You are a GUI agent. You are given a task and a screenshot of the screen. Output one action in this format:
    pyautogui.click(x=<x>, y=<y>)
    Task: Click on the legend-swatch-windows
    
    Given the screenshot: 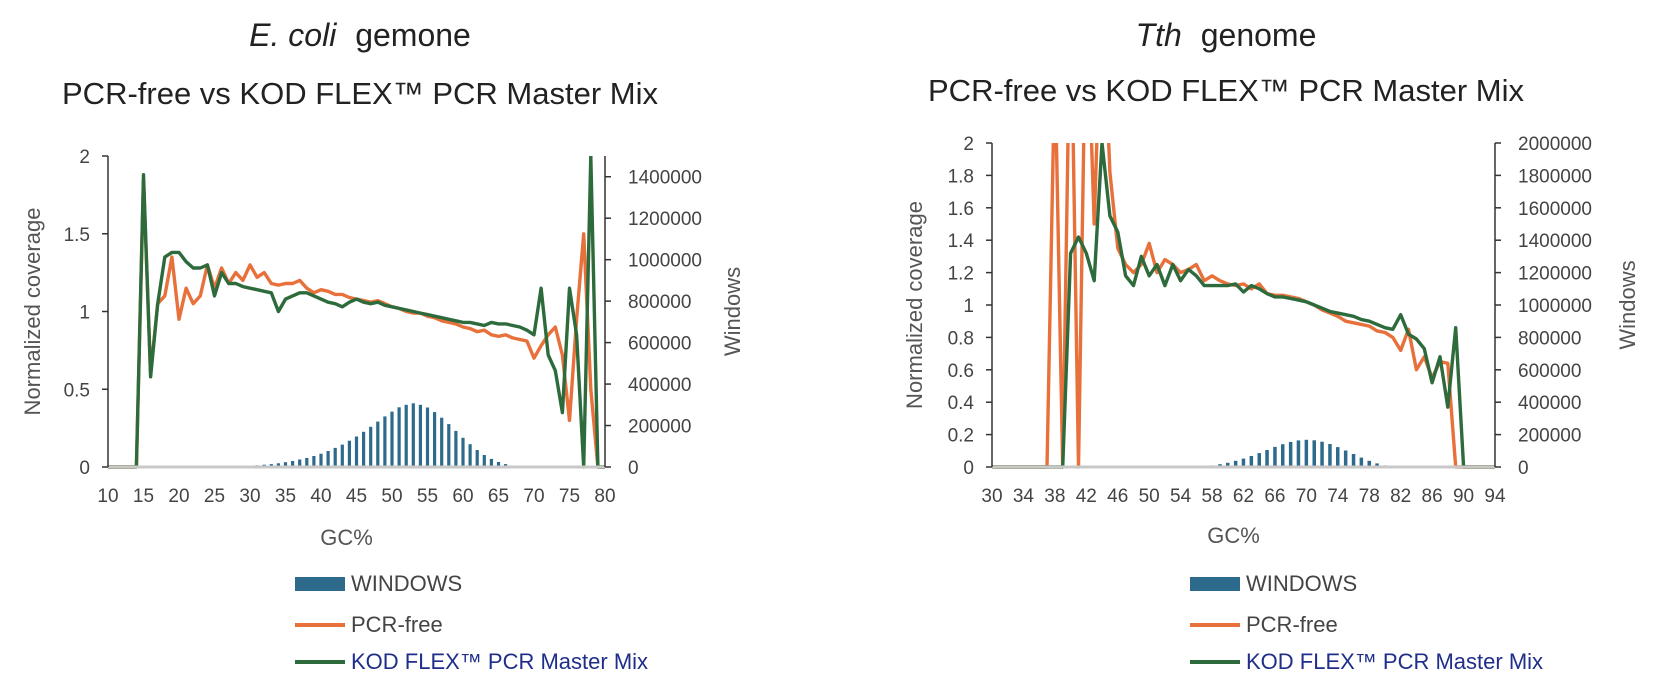 What is the action you would take?
    pyautogui.click(x=1215, y=584)
    